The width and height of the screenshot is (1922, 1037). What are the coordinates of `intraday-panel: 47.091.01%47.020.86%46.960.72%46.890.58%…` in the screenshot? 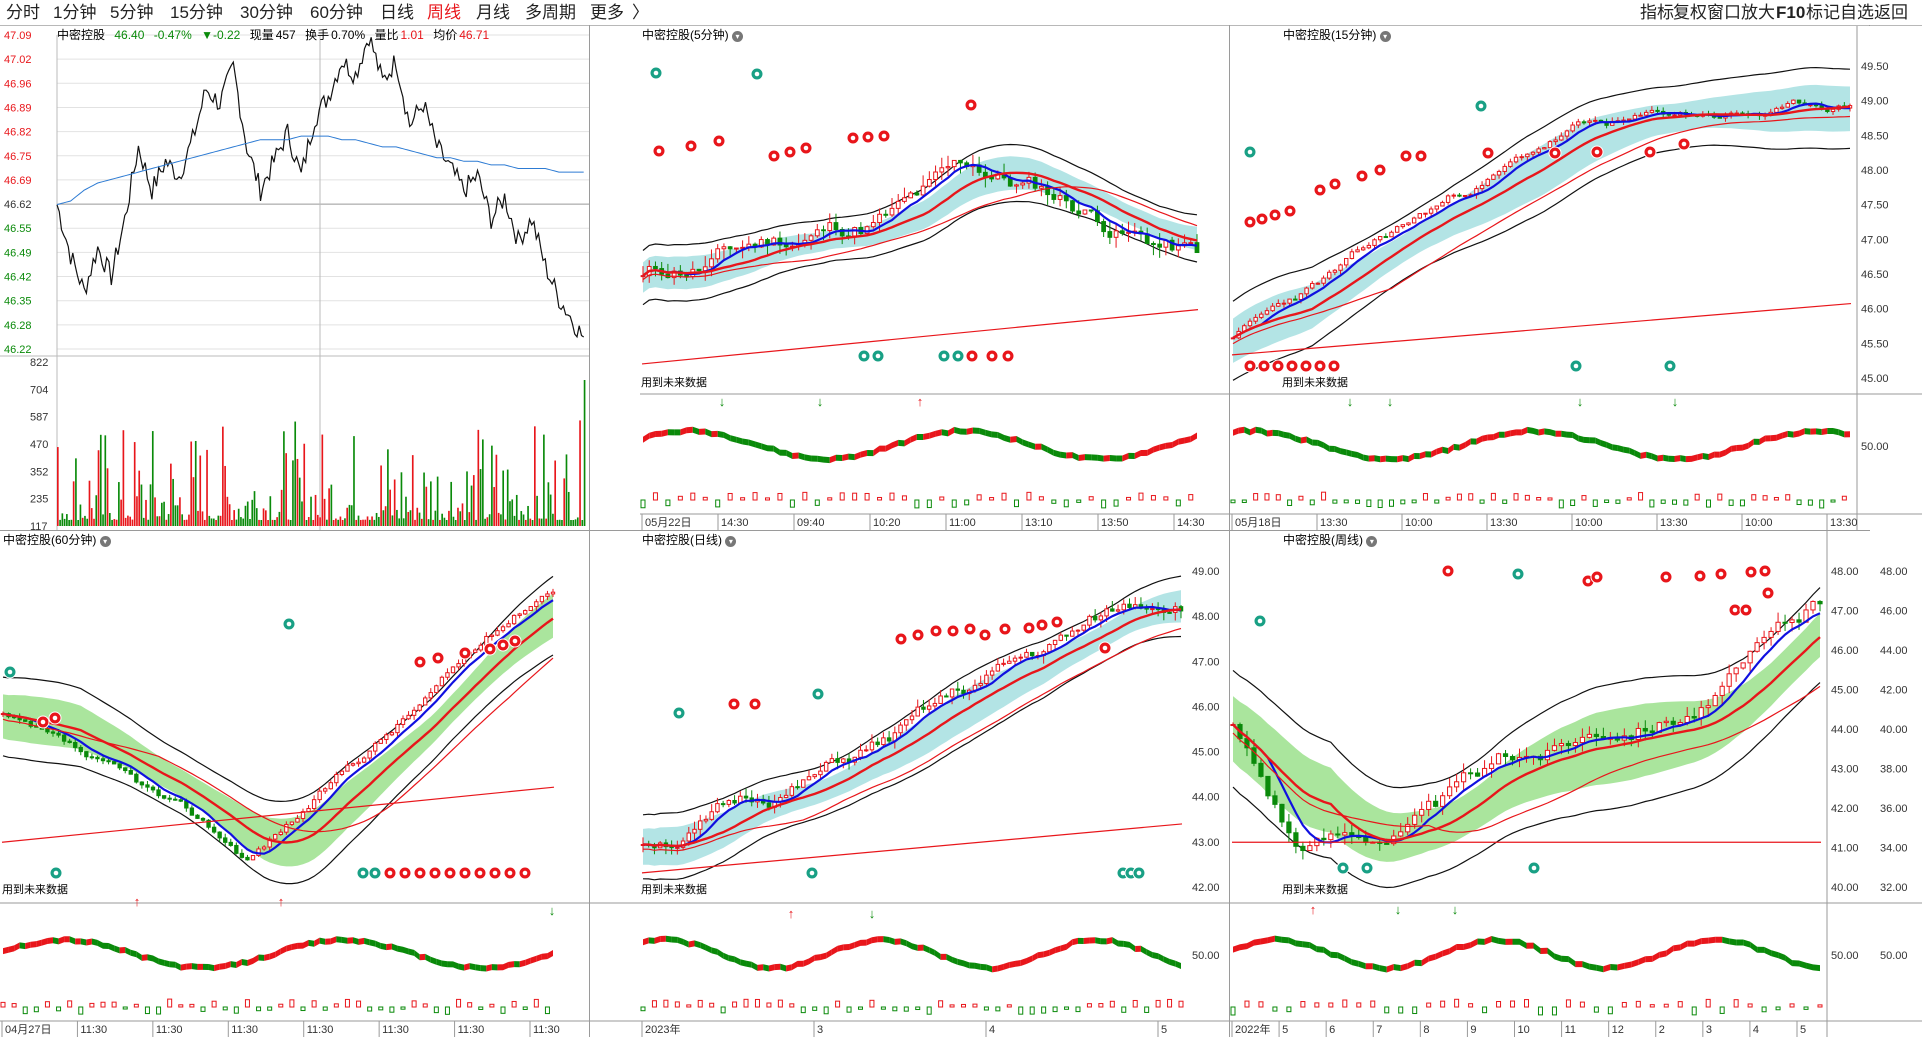 It's located at (294, 278).